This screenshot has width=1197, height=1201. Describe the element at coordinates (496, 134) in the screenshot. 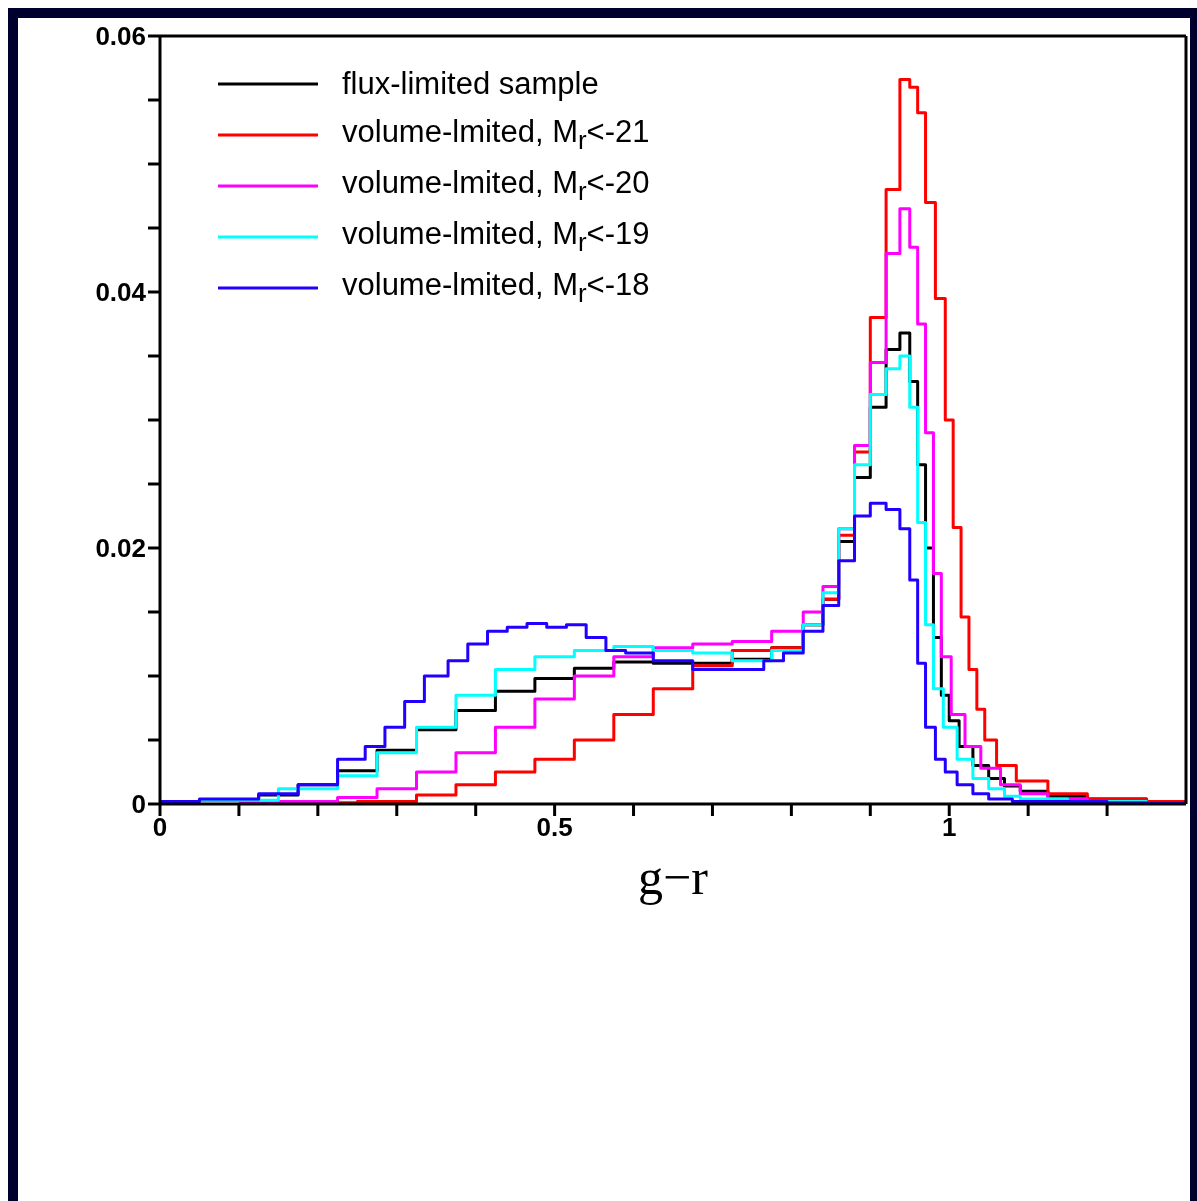

I see `legend-label: volume-lmited, M$_{r}$<-21` at that location.